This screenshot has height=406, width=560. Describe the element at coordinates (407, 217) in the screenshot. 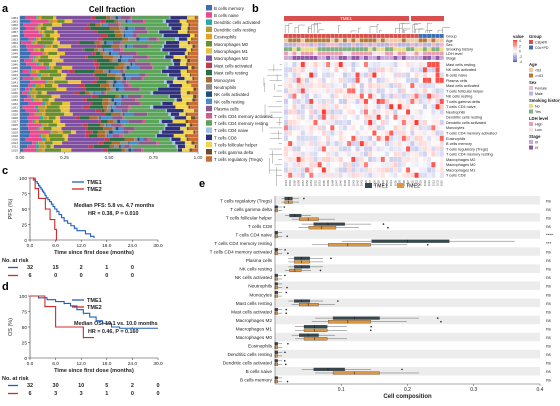

I see `row-stripe` at that location.